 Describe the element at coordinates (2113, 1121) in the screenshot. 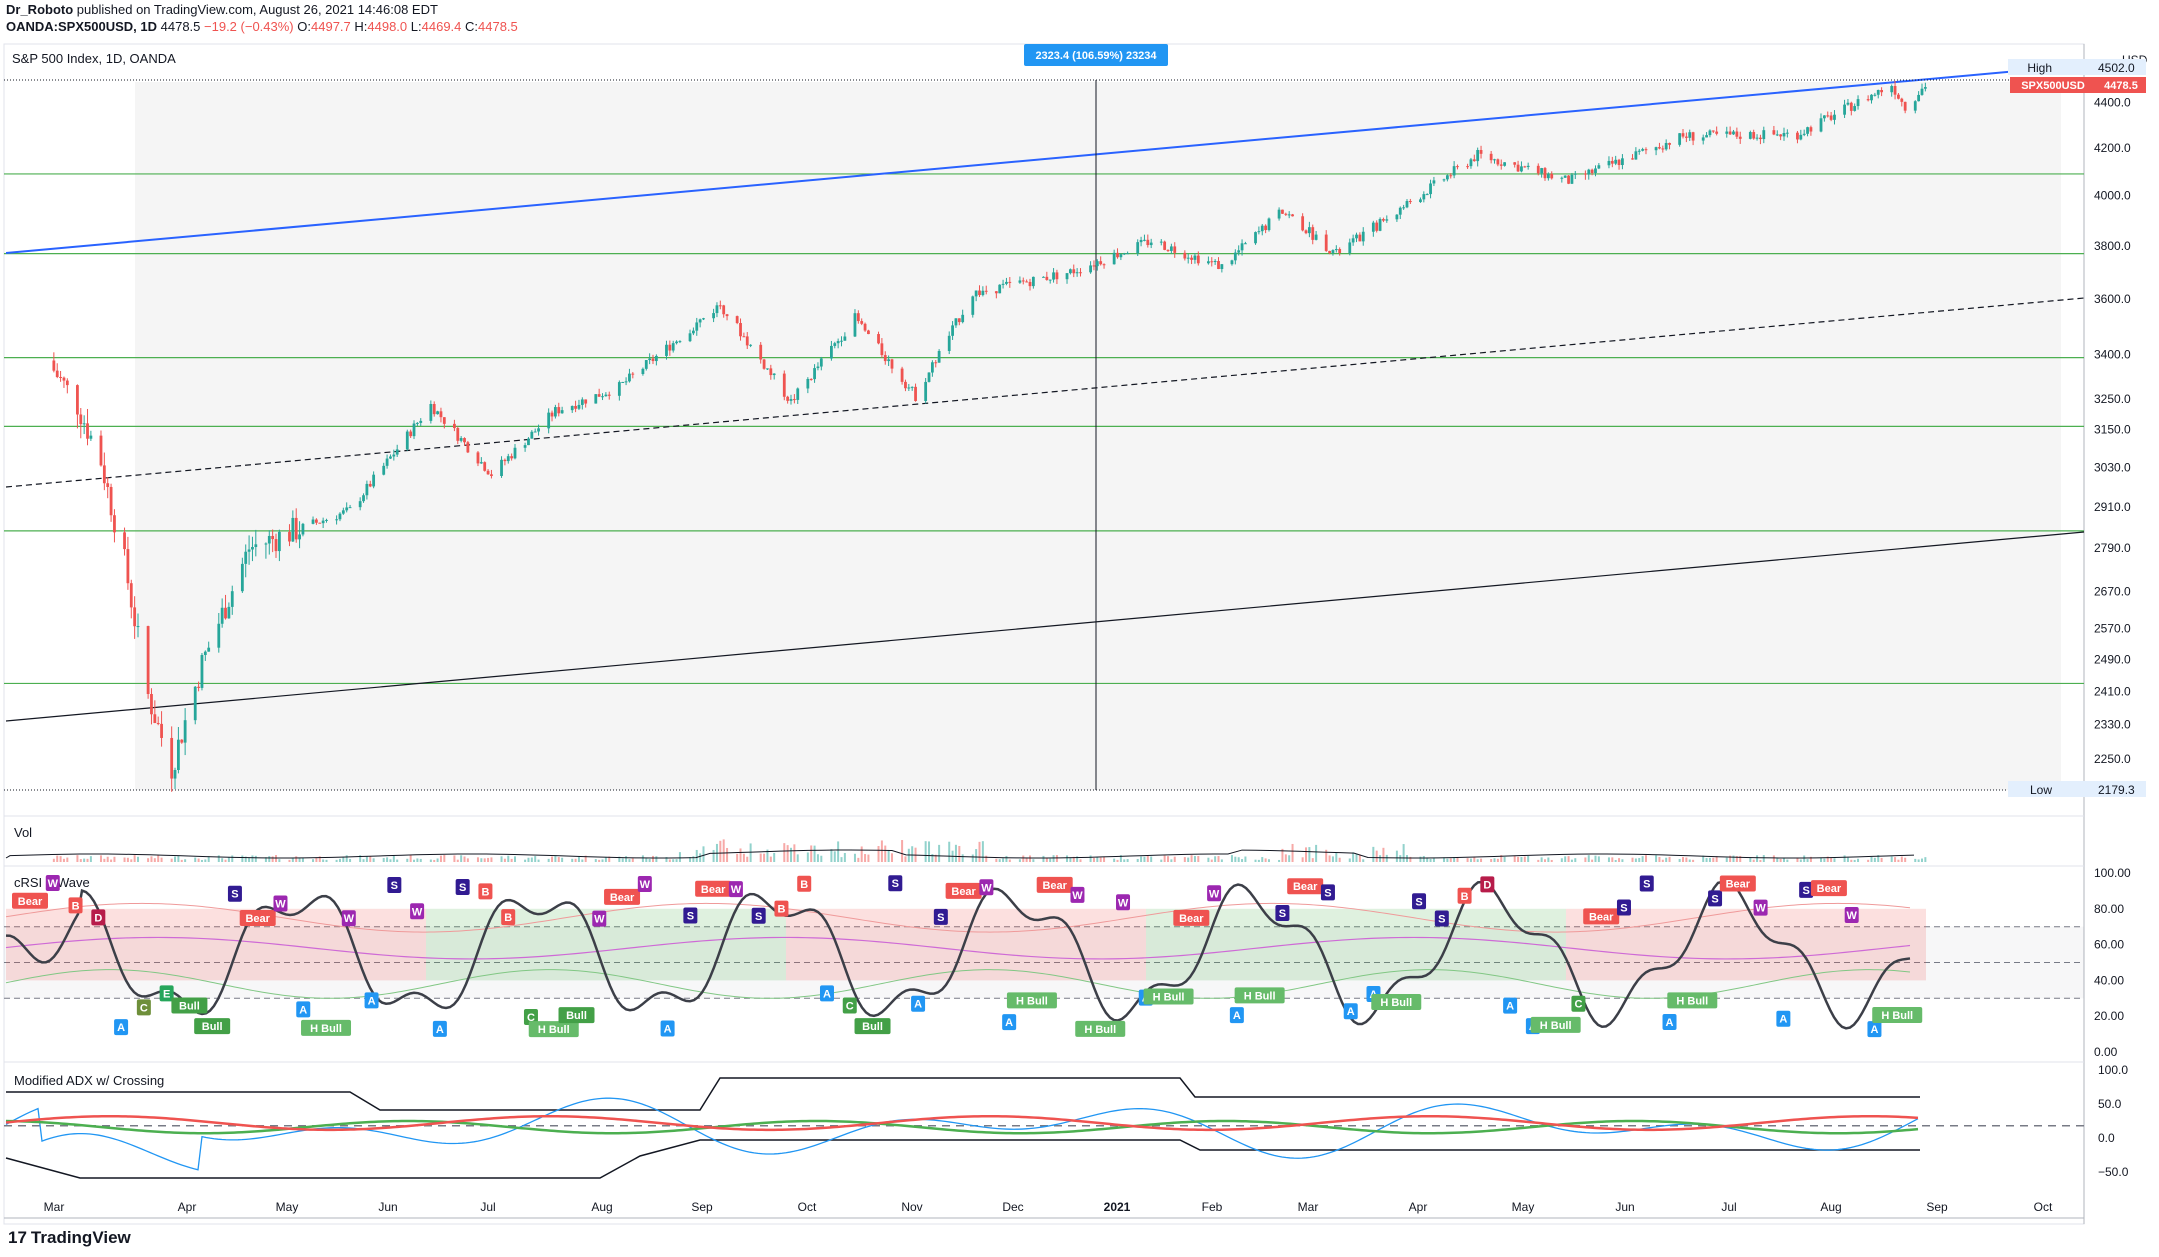

I see `adx-axis: 100.0 50.0 0.0 −50.0` at that location.